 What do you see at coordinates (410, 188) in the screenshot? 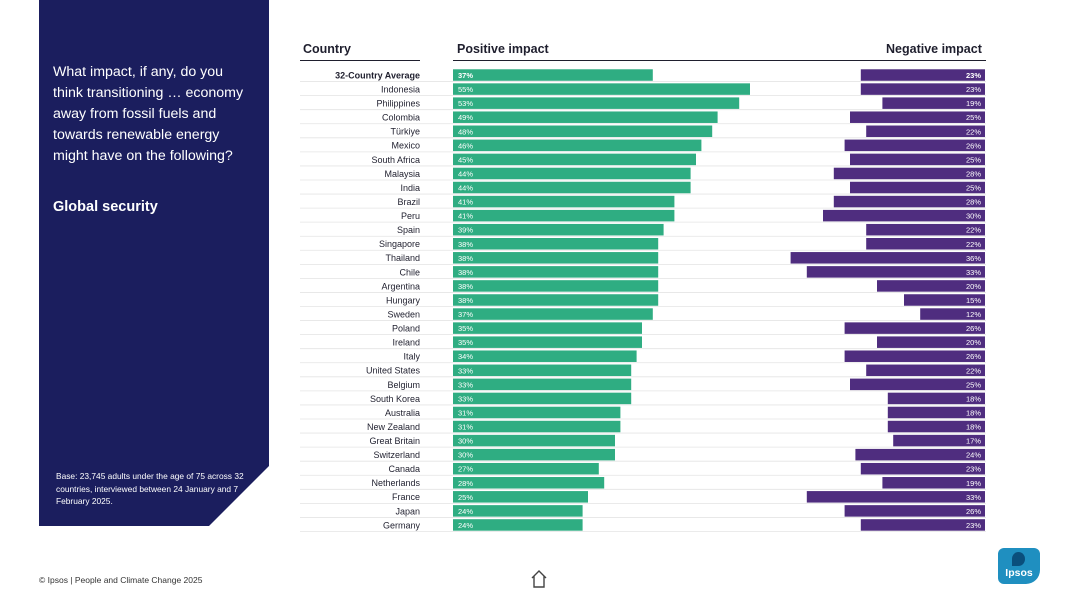
I see `country-label: India` at bounding box center [410, 188].